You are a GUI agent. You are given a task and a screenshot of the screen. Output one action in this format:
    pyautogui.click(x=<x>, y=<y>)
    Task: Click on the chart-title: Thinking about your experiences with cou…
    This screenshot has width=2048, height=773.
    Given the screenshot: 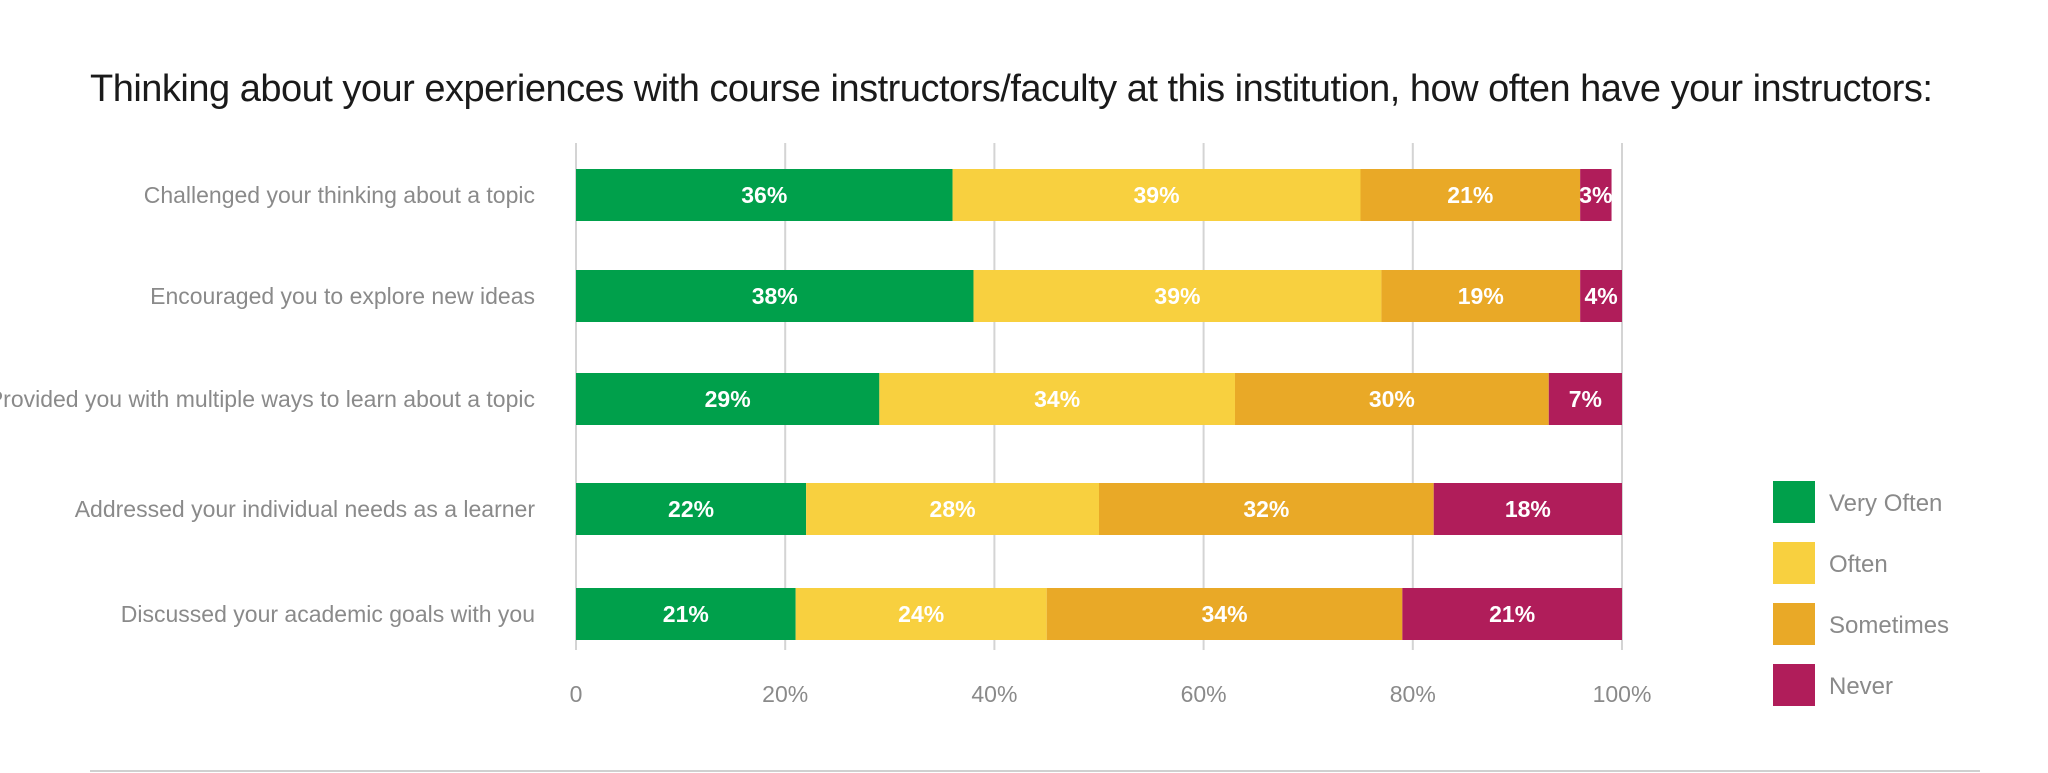 What is the action you would take?
    pyautogui.click(x=1011, y=89)
    